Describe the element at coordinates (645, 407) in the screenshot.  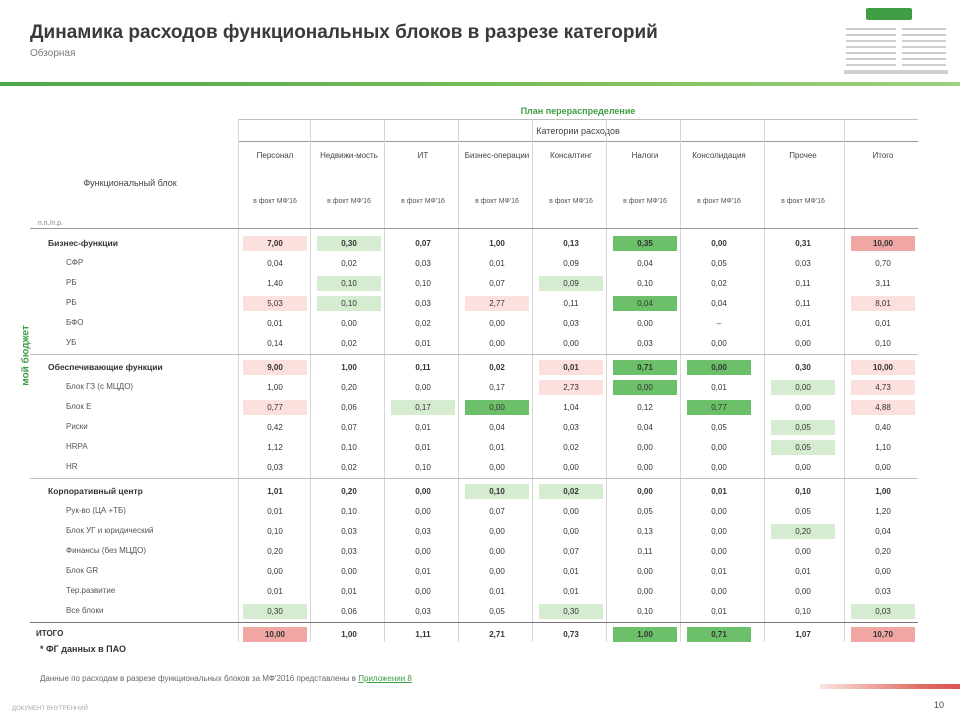
I see `table-cell: 0,12` at that location.